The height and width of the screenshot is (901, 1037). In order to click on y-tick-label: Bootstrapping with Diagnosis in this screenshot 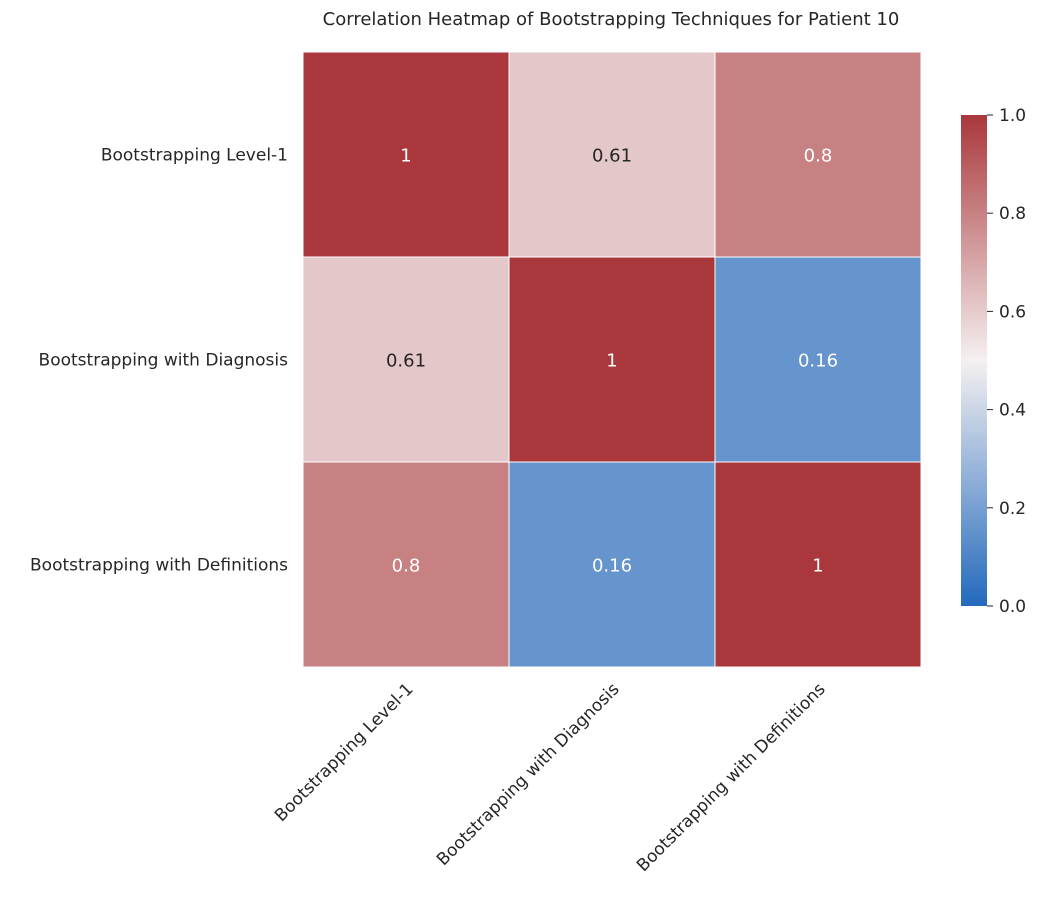, I will do `click(164, 361)`.